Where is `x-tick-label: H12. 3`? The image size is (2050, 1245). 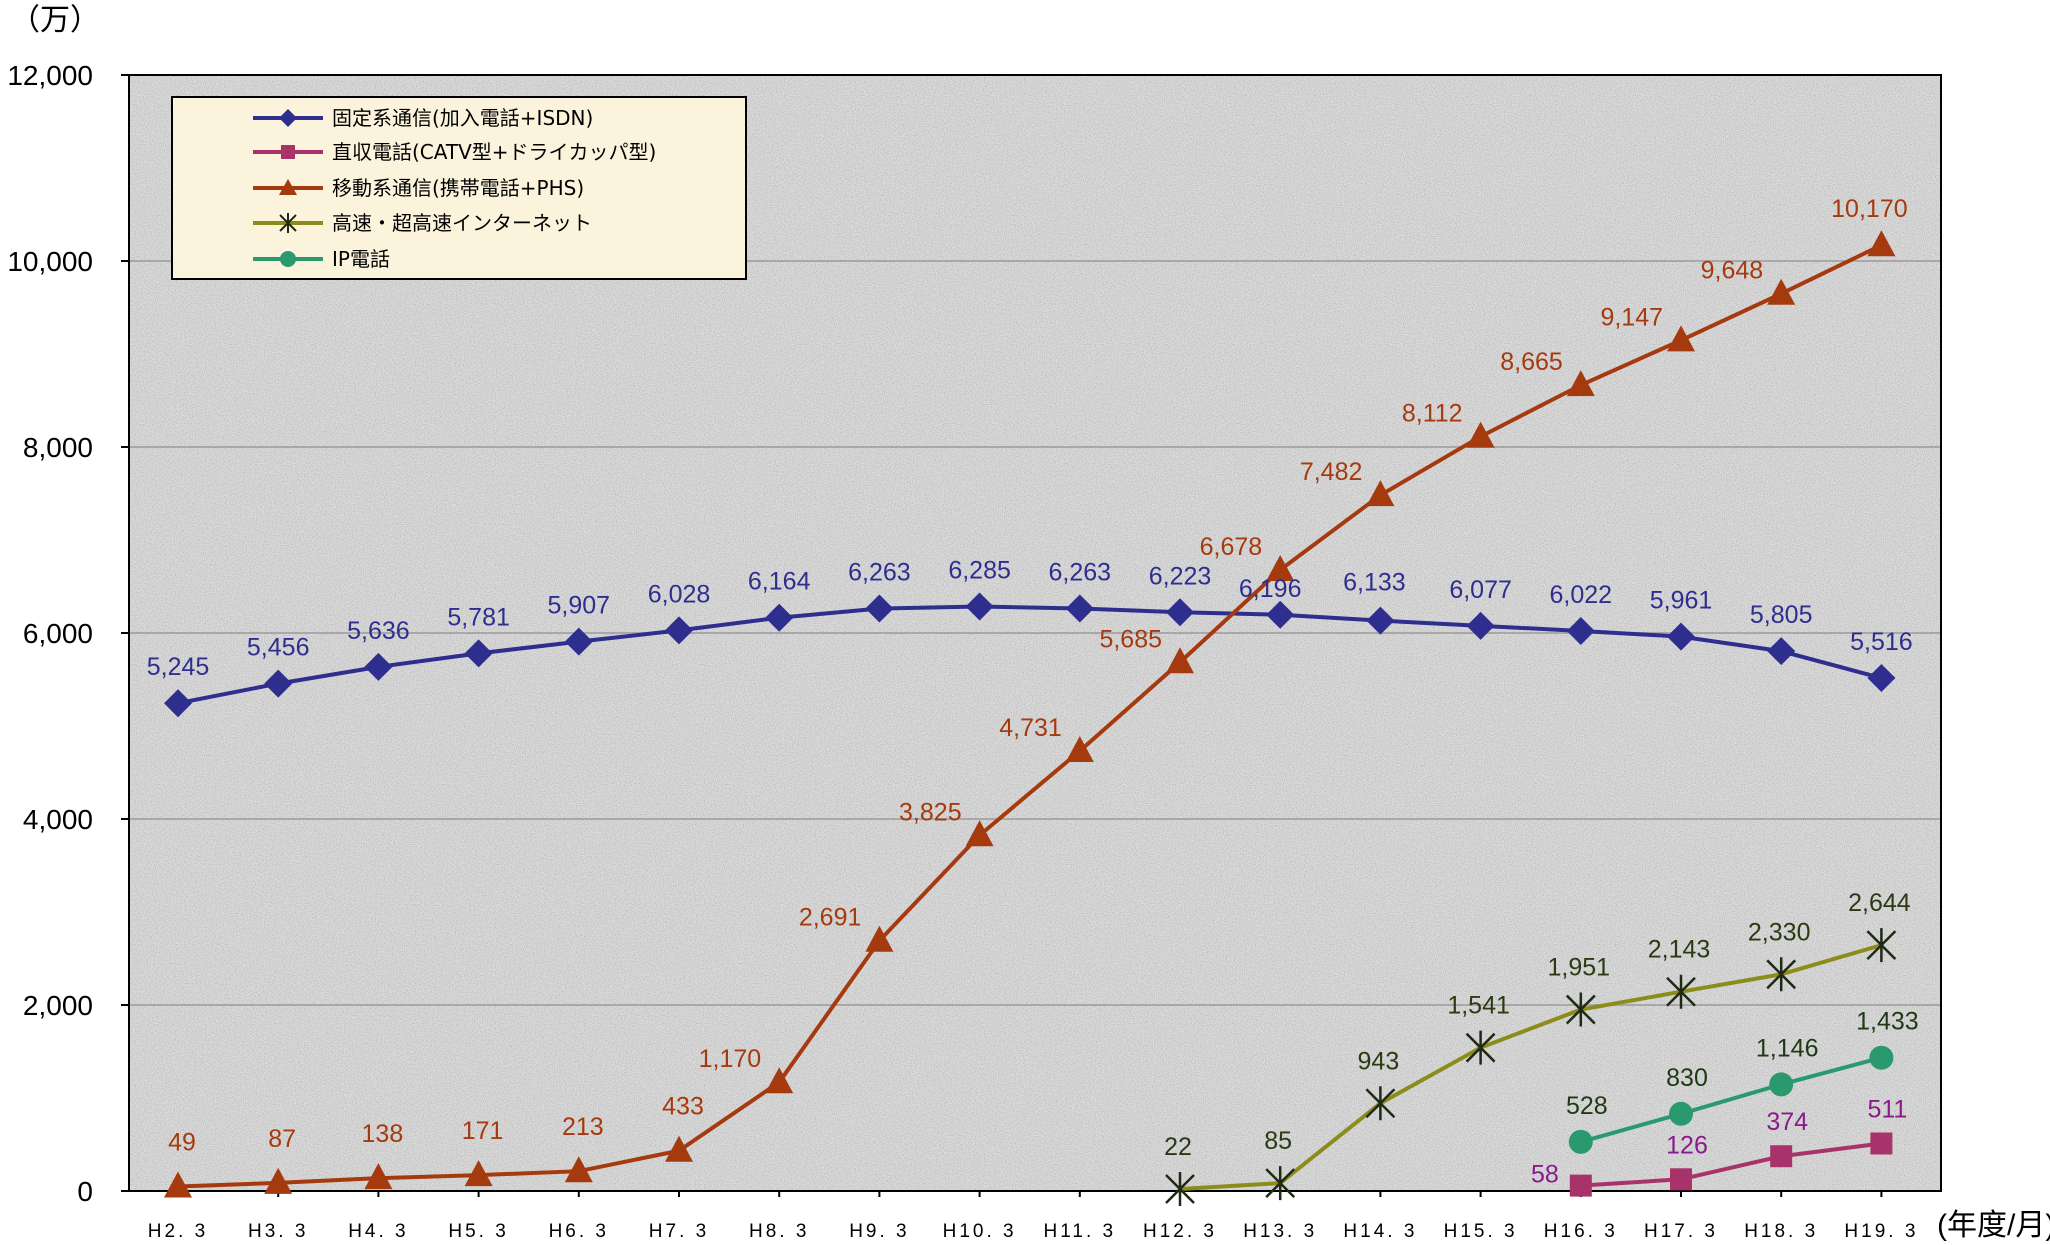
x-tick-label: H12. 3 is located at coordinates (1180, 1231).